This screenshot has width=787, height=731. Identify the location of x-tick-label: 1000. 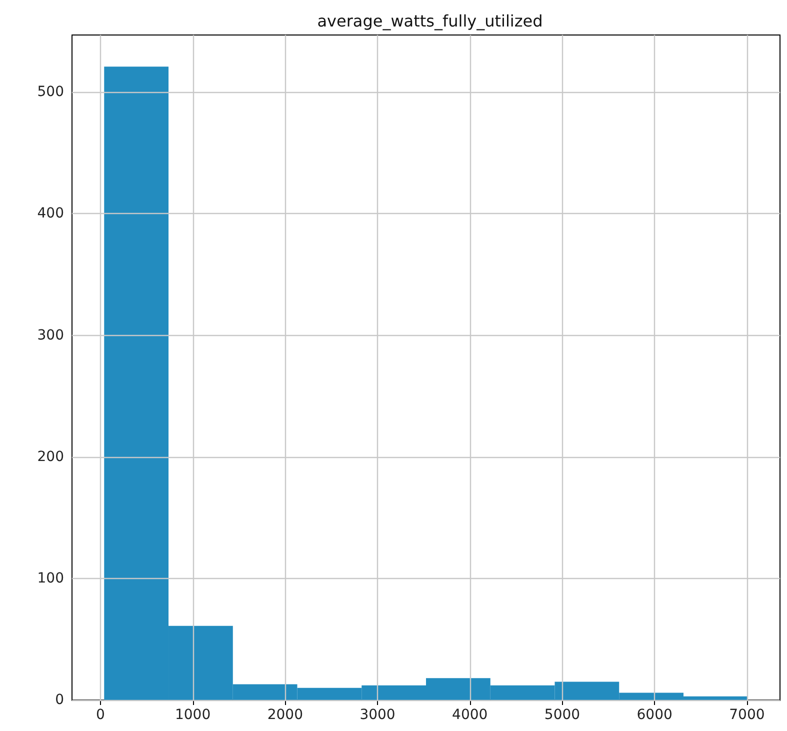
(192, 715).